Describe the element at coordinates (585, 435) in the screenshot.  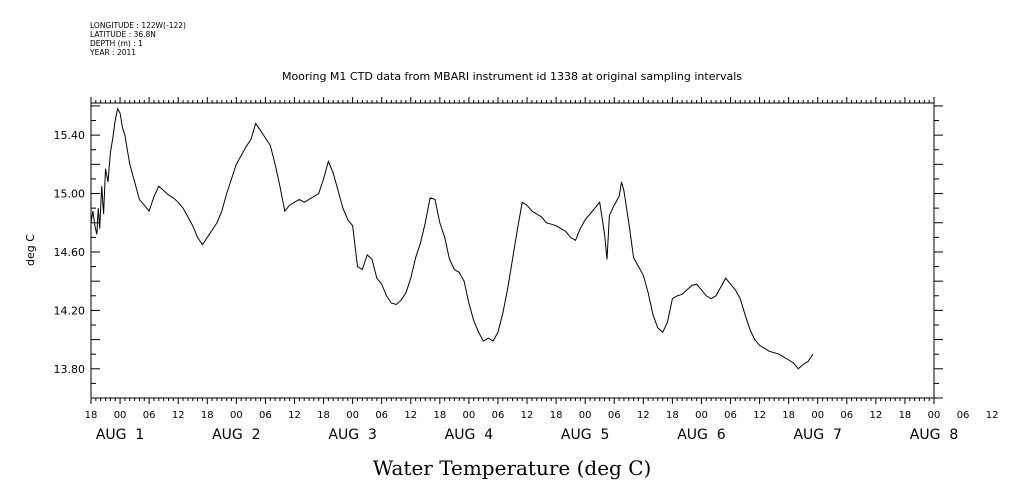
I see `day-label: AUG 5` at that location.